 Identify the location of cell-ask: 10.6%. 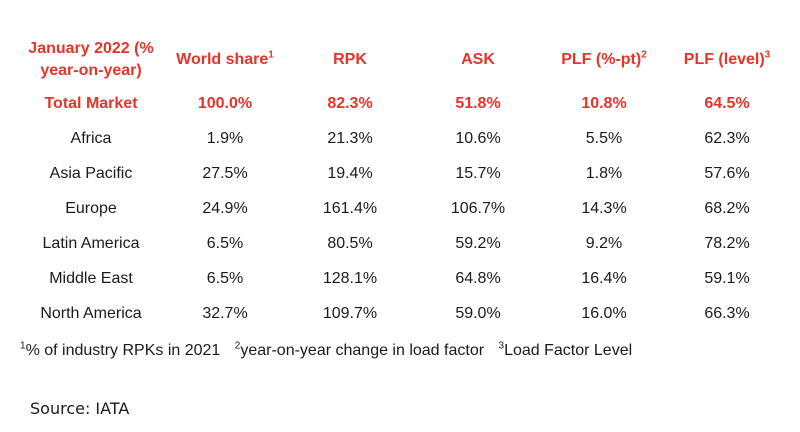
(478, 138).